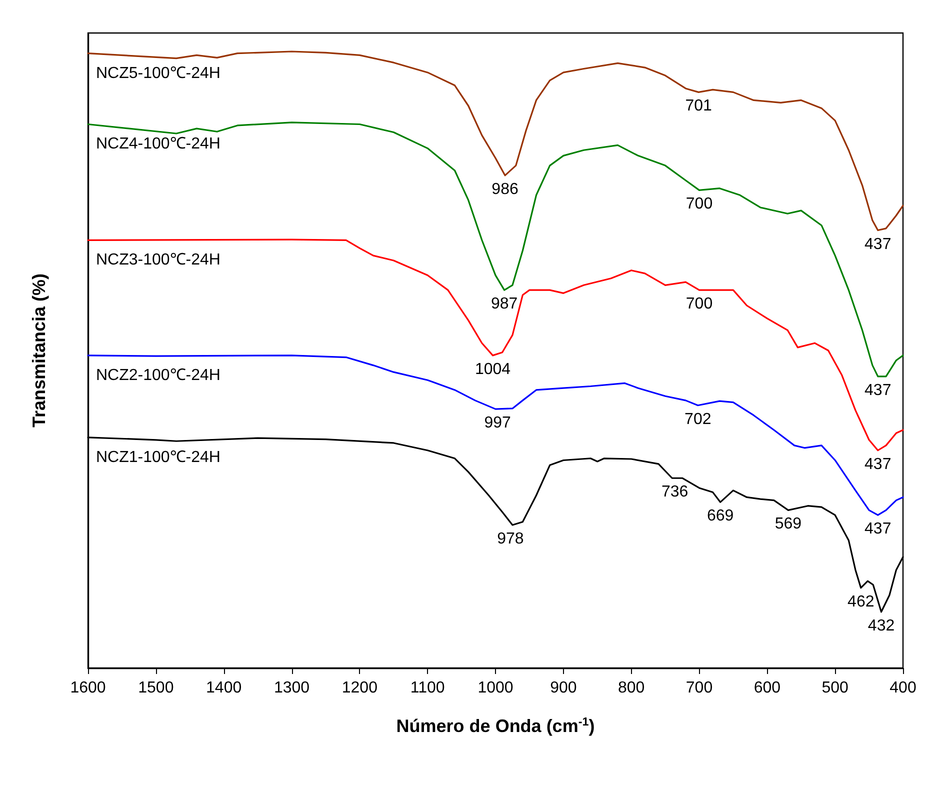 The width and height of the screenshot is (933, 790). What do you see at coordinates (292, 688) in the screenshot?
I see `x-tick-label: 1300` at bounding box center [292, 688].